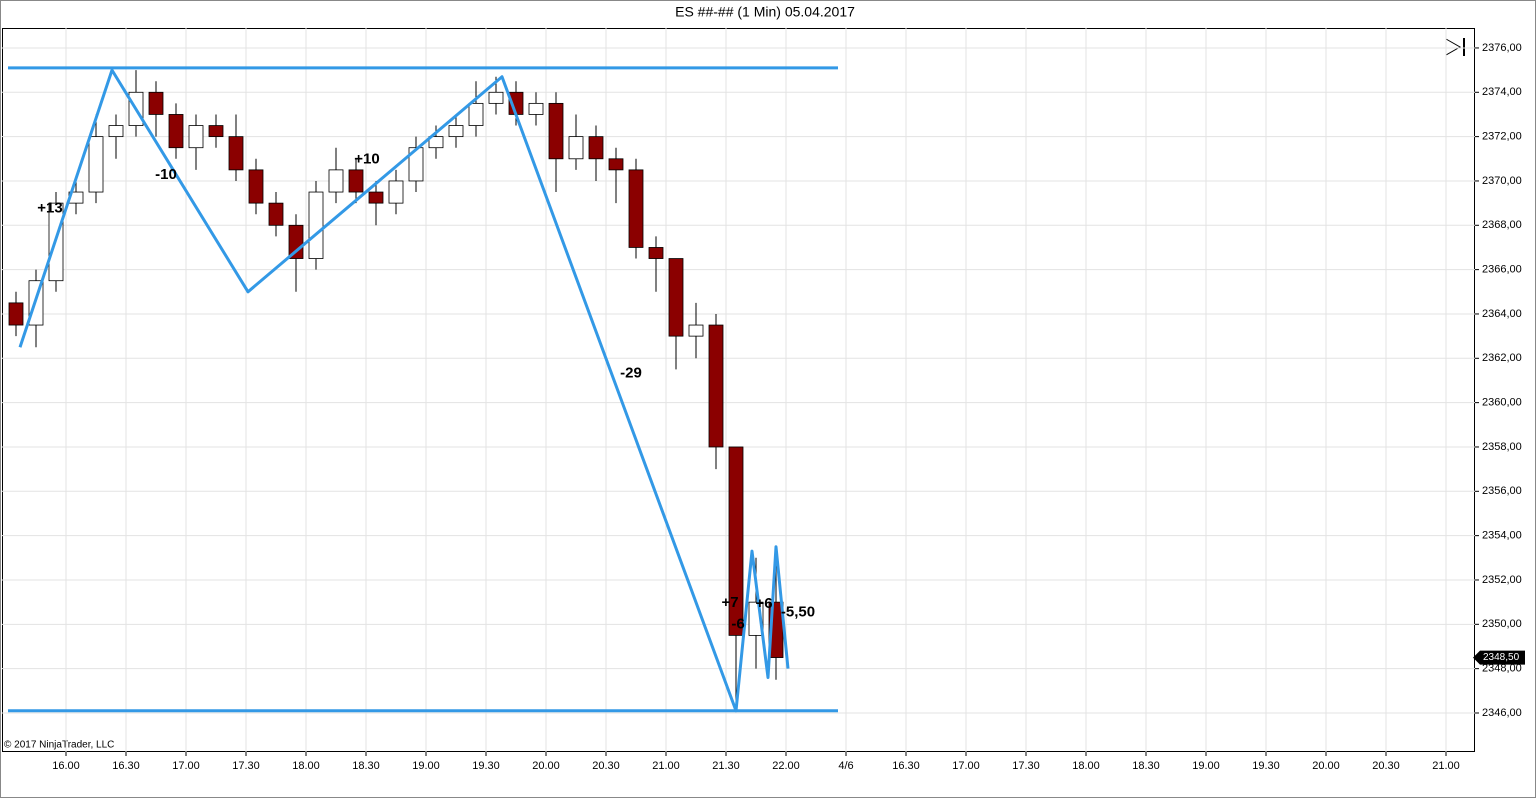 This screenshot has width=1536, height=798. I want to click on y-tick-label: 2364,00, so click(1502, 314).